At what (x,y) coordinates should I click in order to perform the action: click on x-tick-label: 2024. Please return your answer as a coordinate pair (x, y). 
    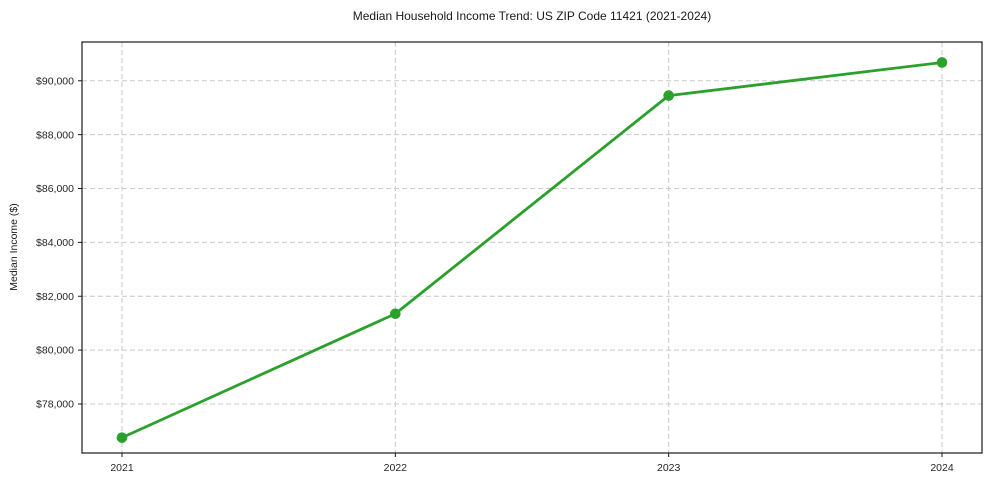
    Looking at the image, I should click on (942, 468).